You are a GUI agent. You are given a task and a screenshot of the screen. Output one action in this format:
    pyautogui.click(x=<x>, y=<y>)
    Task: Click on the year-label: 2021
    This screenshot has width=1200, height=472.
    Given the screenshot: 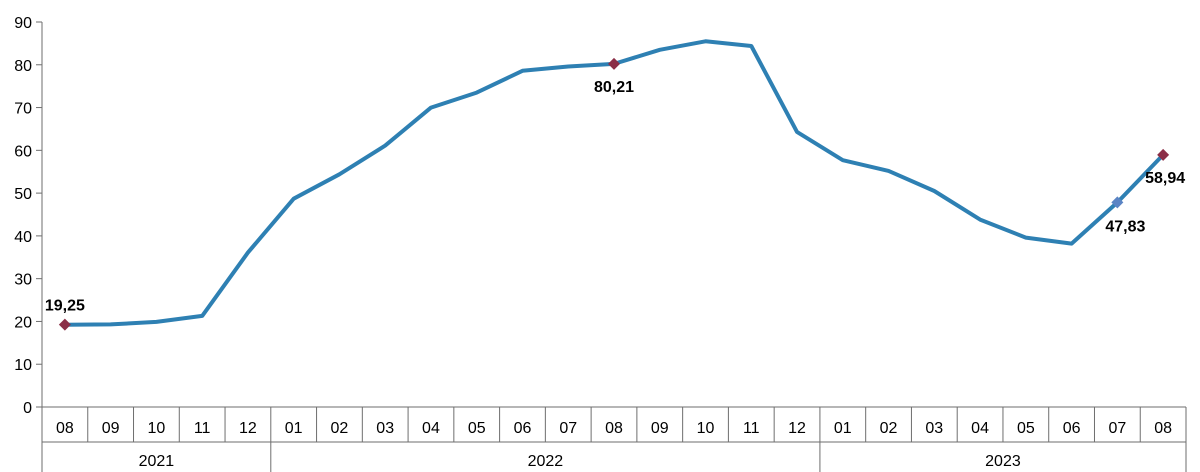 What is the action you would take?
    pyautogui.click(x=157, y=461)
    